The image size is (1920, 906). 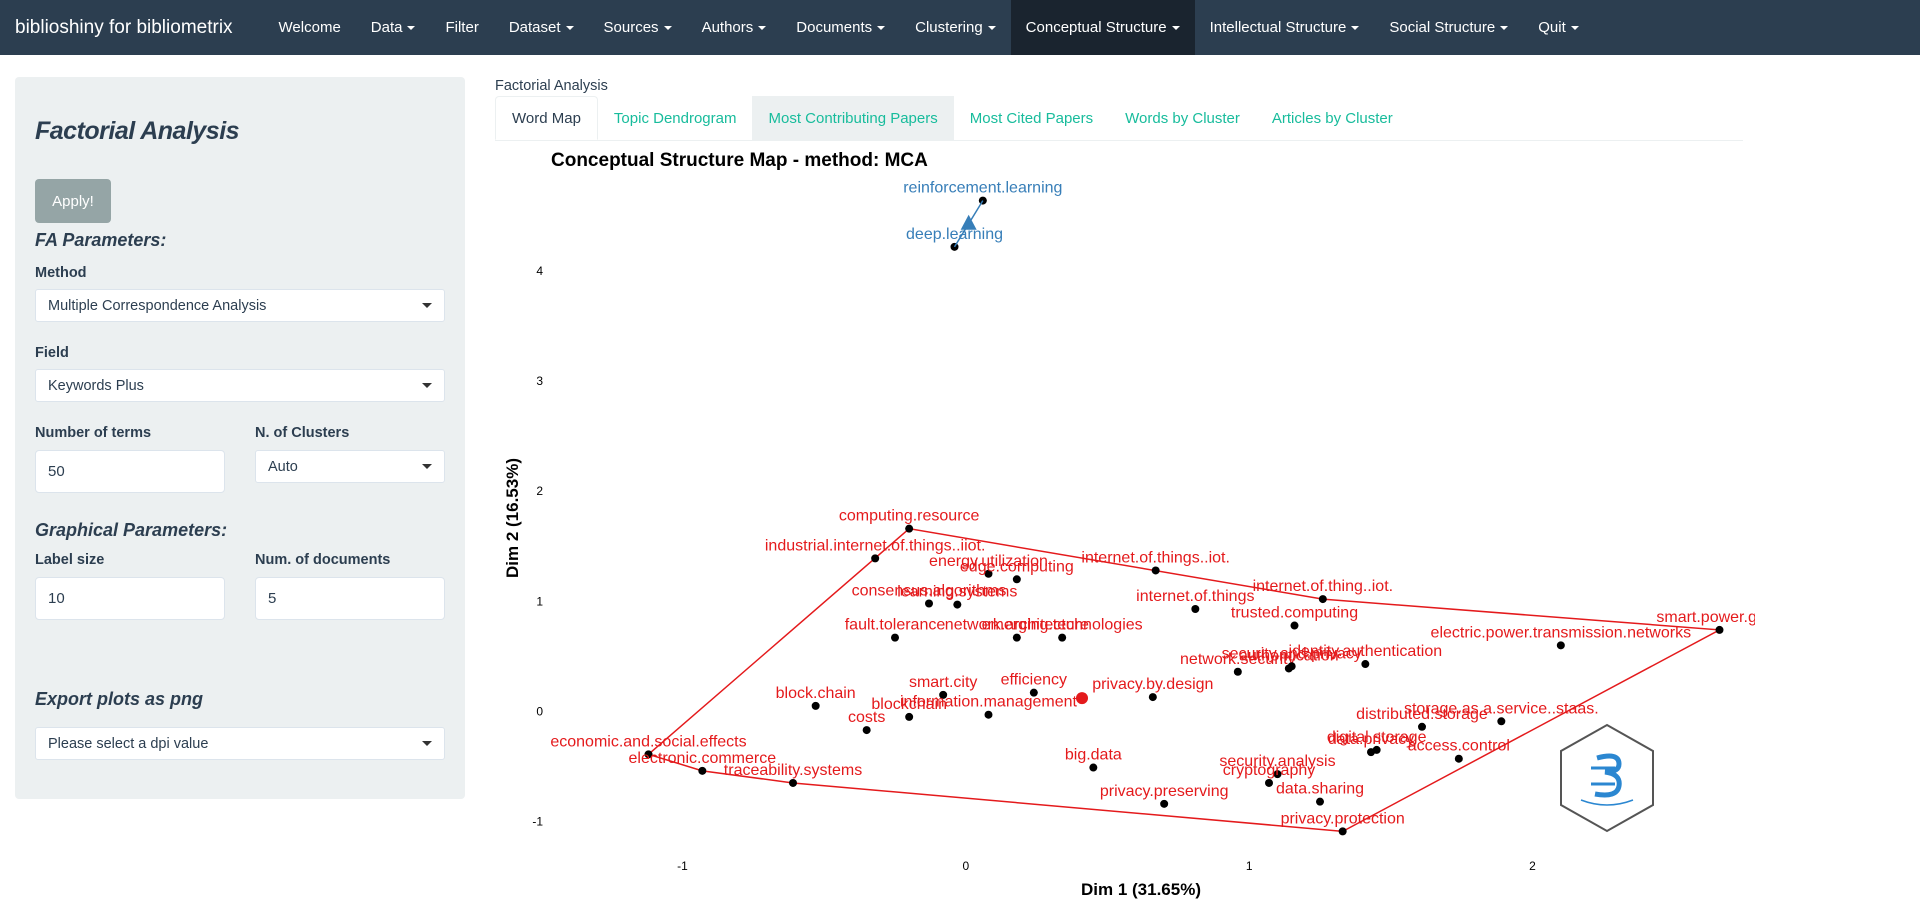 What do you see at coordinates (461, 27) in the screenshot?
I see `nav-item-filter: Filter` at bounding box center [461, 27].